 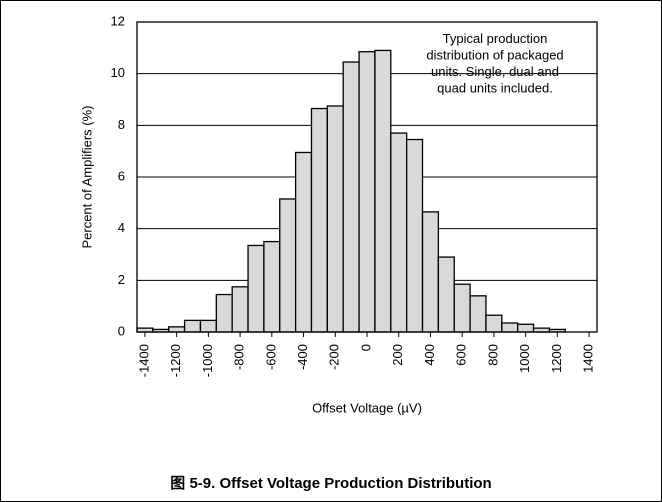 What do you see at coordinates (121, 279) in the screenshot?
I see `y-tick-label: 2` at bounding box center [121, 279].